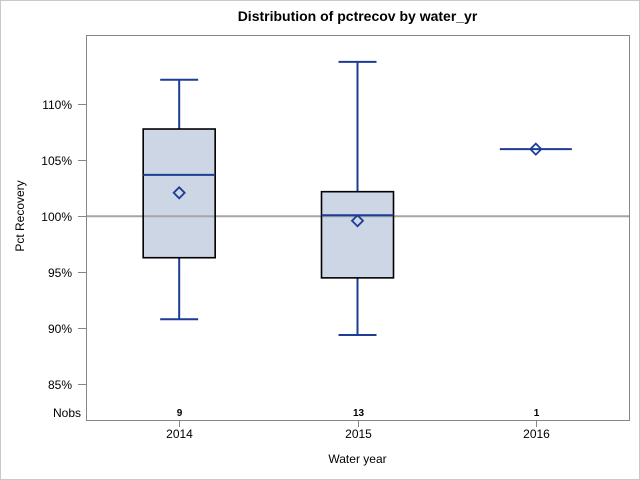 This screenshot has height=480, width=640. Describe the element at coordinates (536, 434) in the screenshot. I see `x-tick-label: 2016` at that location.